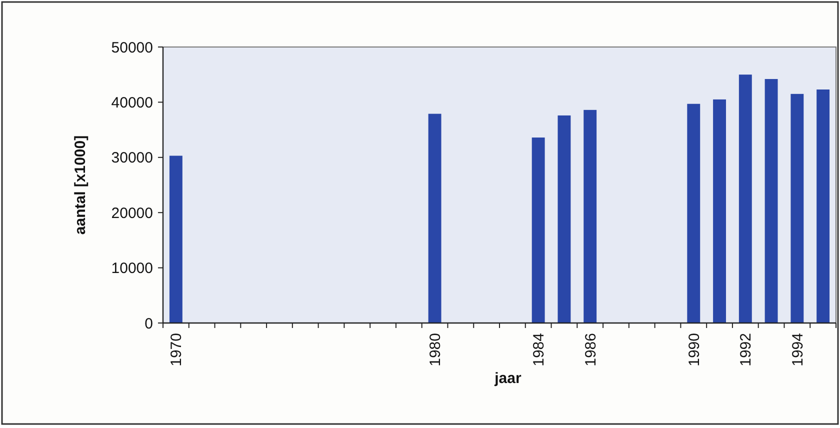 This screenshot has height=428, width=840. Describe the element at coordinates (80, 185) in the screenshot. I see `y-axis-title: aantal [x1000]` at that location.